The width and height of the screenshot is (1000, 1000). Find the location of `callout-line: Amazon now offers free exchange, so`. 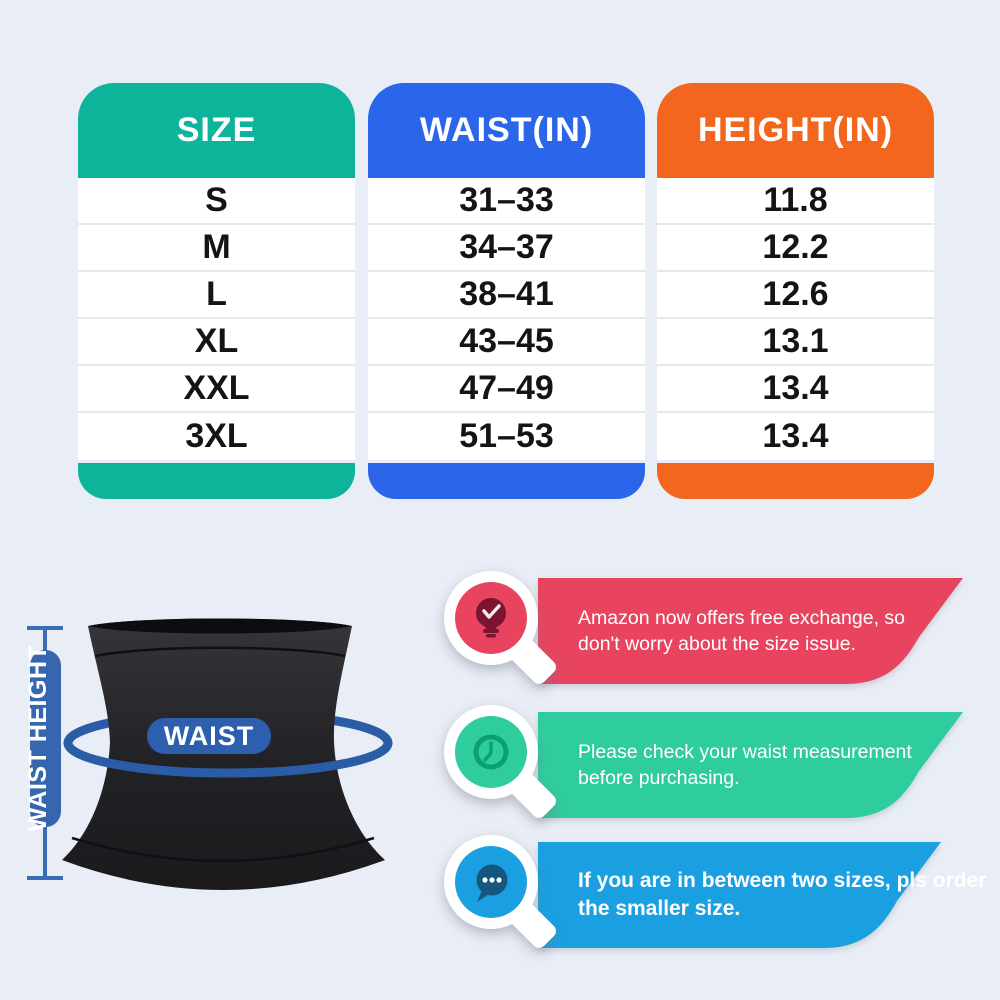

callout-line: Amazon now offers free exchange, so is located at coordinates (741, 618).